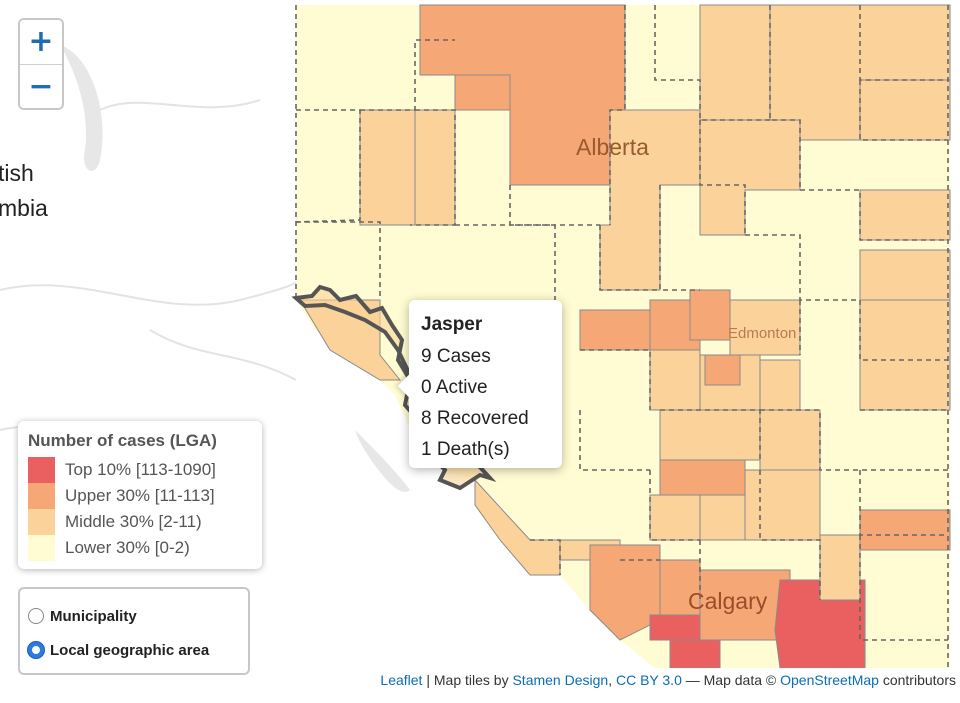 The width and height of the screenshot is (960, 703). What do you see at coordinates (648, 680) in the screenshot?
I see `ccby-link: CC BY 3.0` at bounding box center [648, 680].